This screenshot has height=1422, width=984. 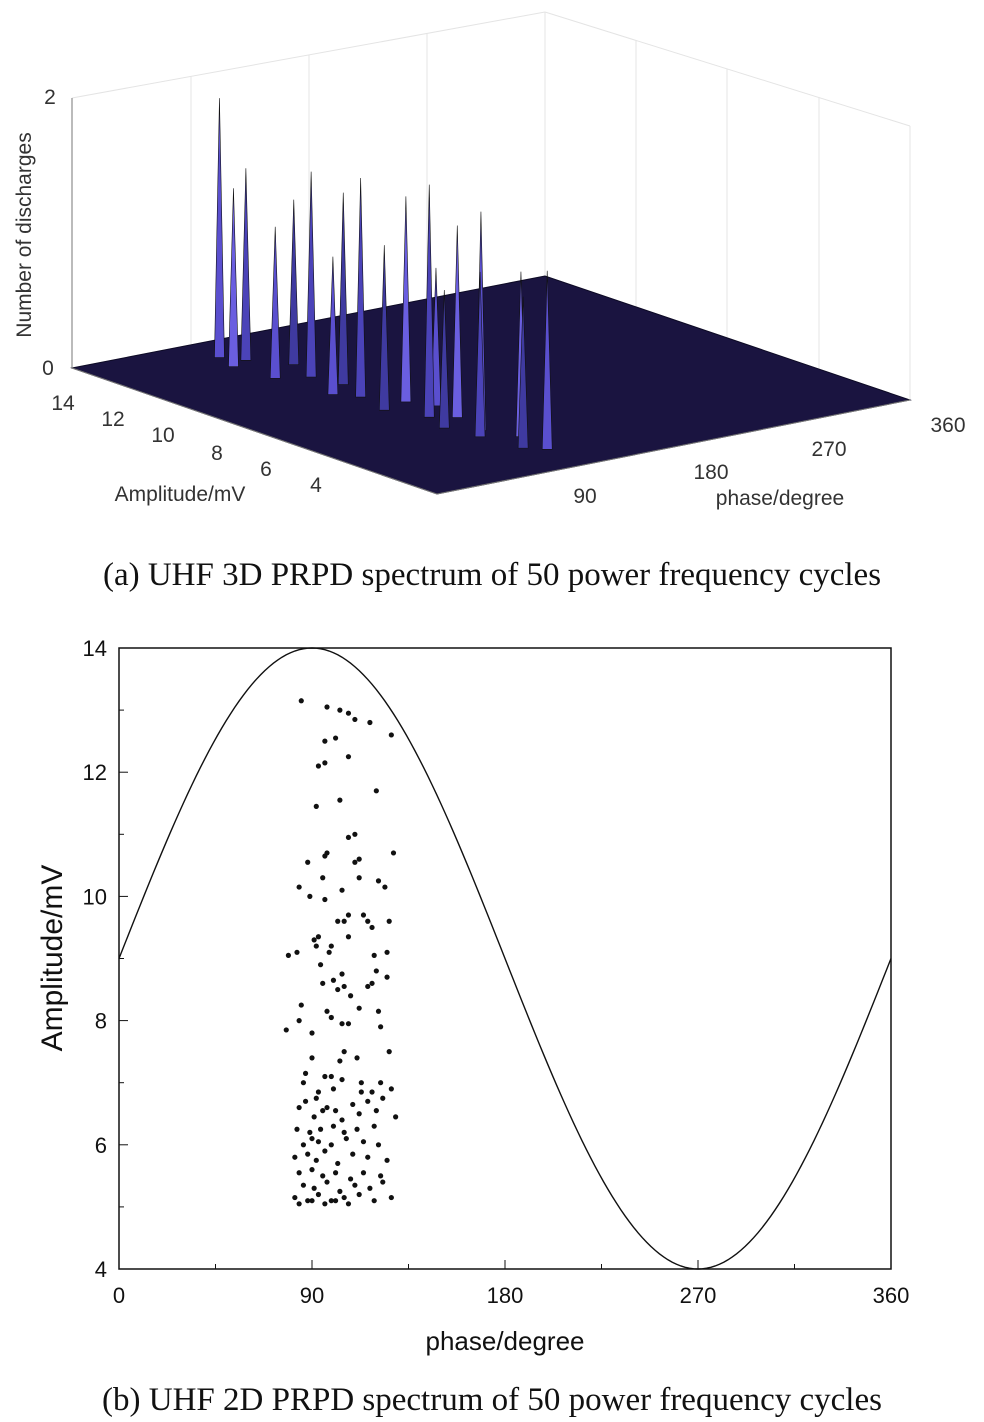 What do you see at coordinates (95, 896) in the screenshot?
I see `y-tick-label: 10` at bounding box center [95, 896].